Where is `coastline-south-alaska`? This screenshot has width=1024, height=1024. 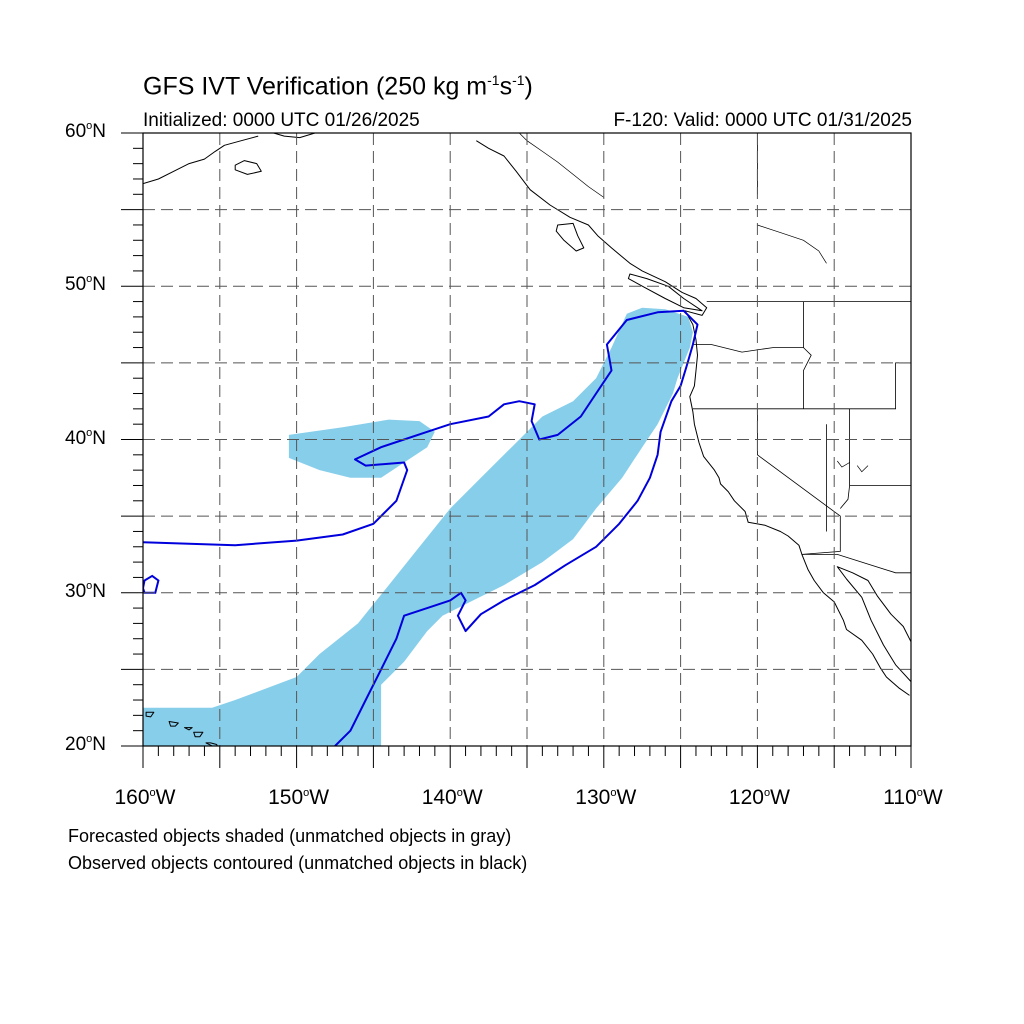 coastline-south-alaska is located at coordinates (304, 136).